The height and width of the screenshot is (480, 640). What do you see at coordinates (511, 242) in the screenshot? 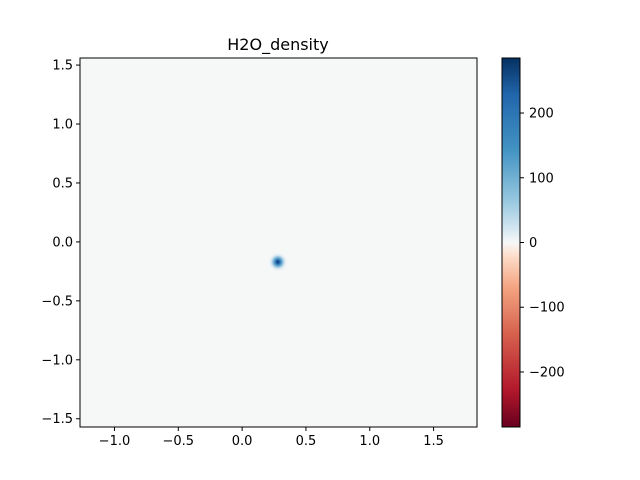
I see `colorbar-gradient` at bounding box center [511, 242].